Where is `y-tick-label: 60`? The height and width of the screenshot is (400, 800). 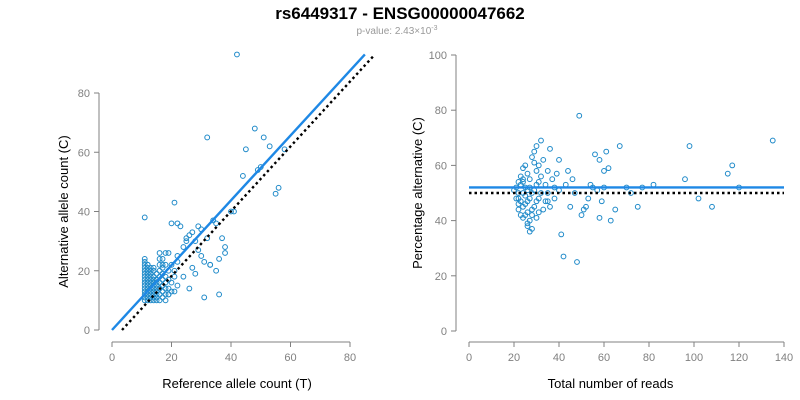 y-tick-label: 60 is located at coordinates (84, 153).